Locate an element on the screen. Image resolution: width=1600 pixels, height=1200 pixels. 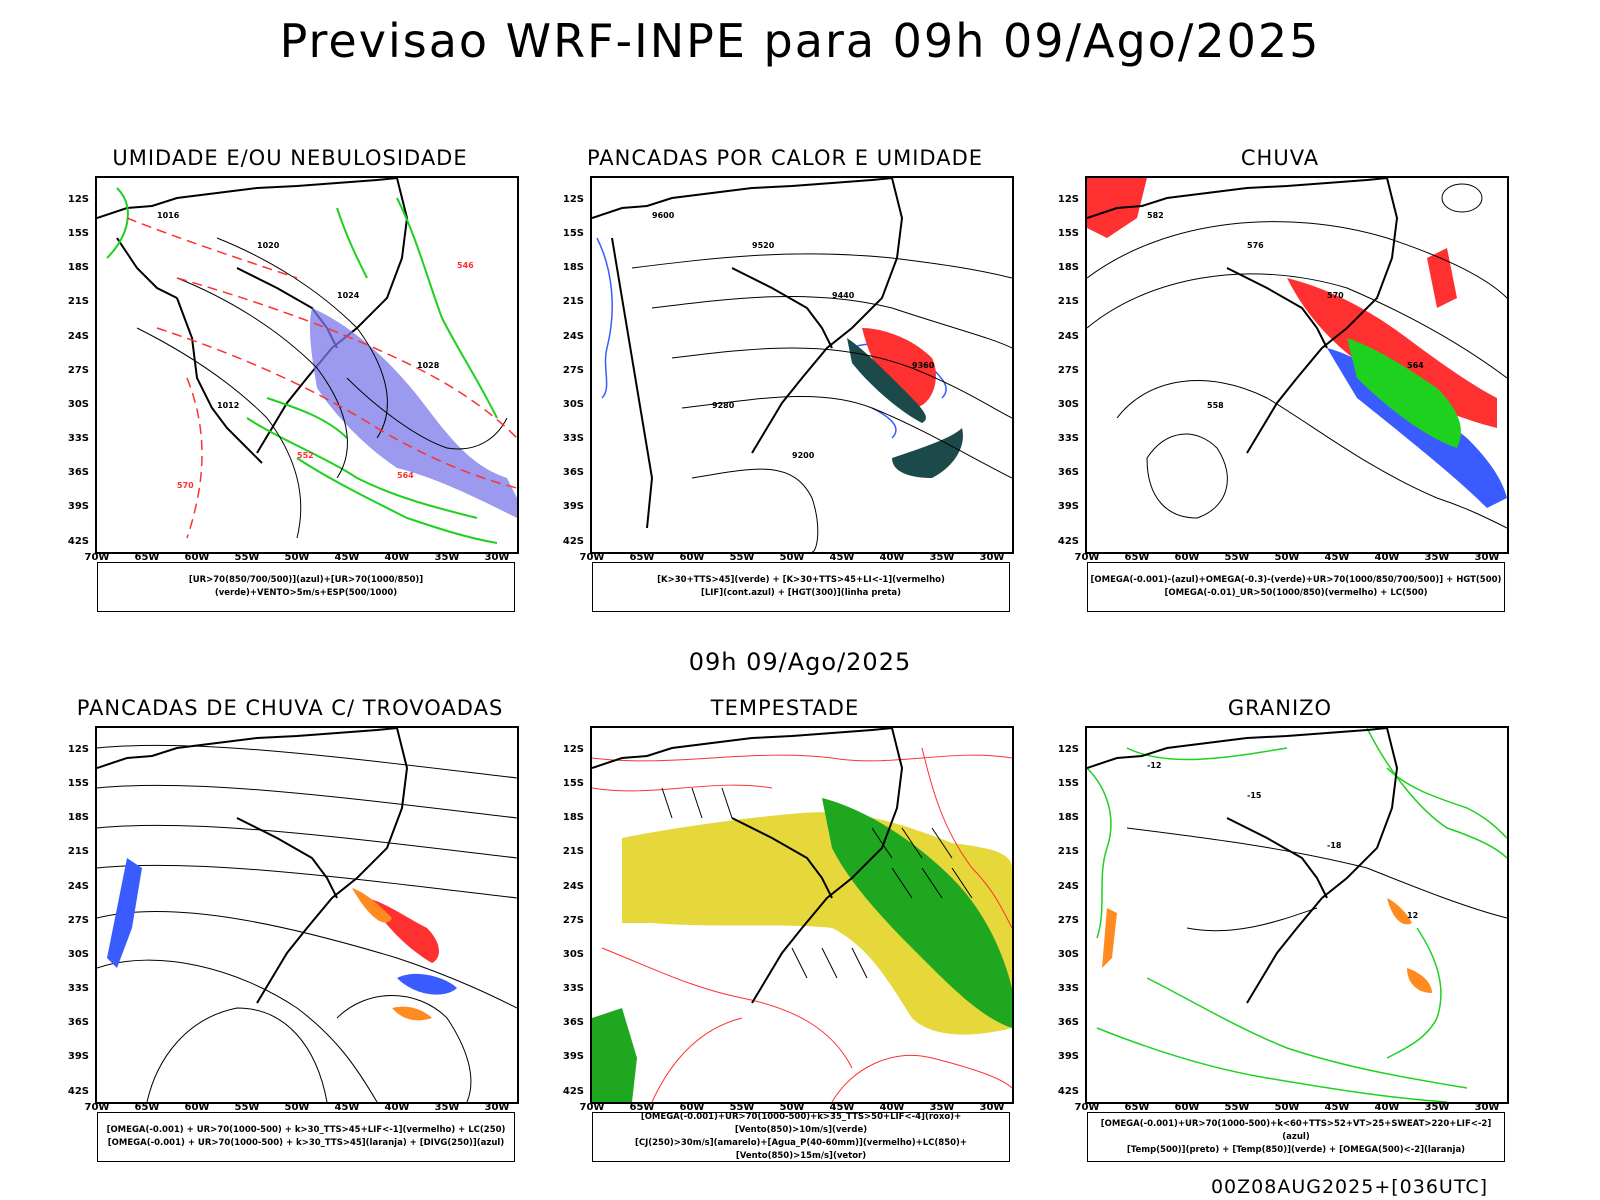
contour-label: -15 is located at coordinates (1254, 795).